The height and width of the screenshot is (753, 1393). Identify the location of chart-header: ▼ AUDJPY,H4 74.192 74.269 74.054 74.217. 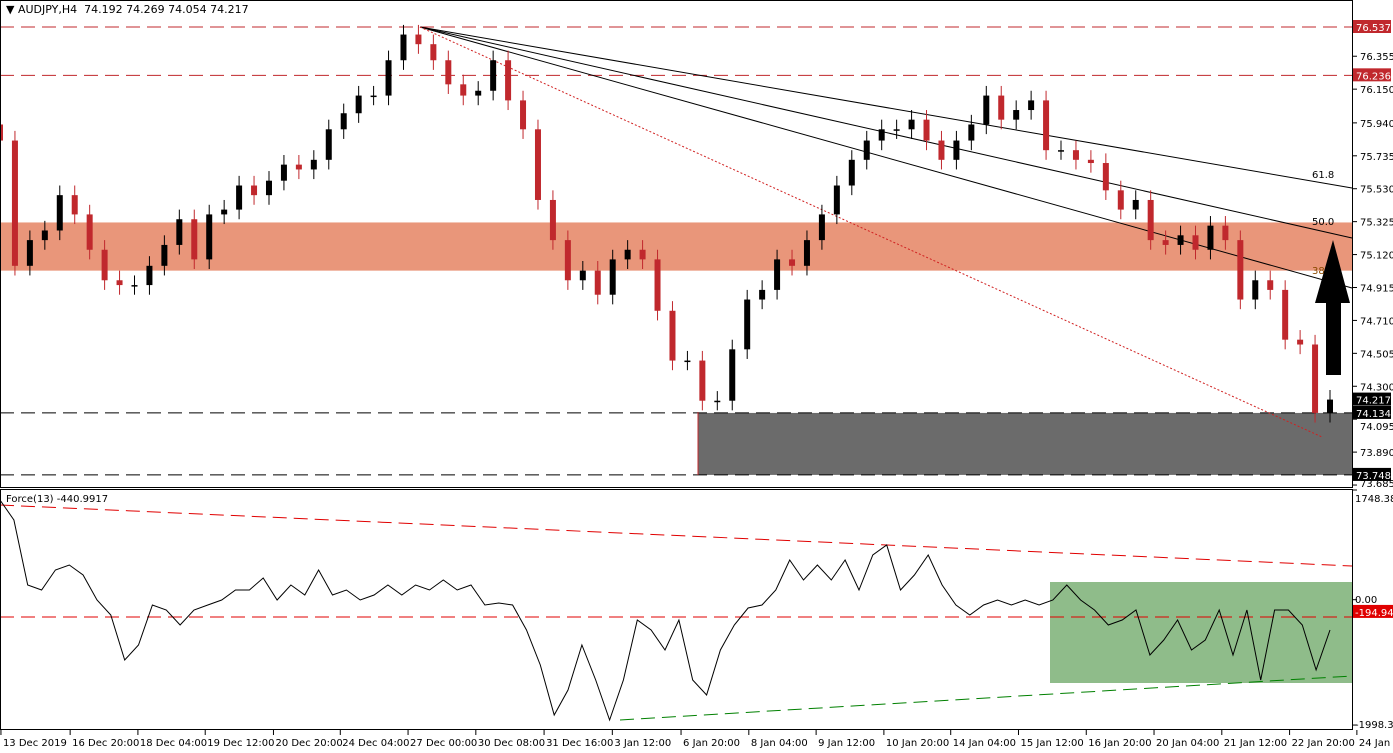
(127, 9).